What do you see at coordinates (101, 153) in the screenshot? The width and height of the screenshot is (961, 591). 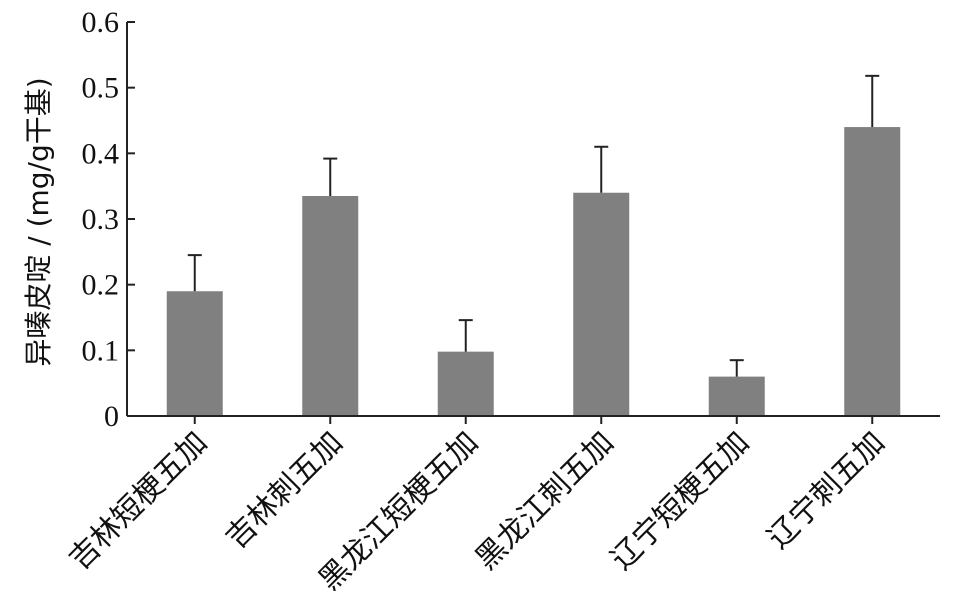 I see `y-tick-label: 0.4` at bounding box center [101, 153].